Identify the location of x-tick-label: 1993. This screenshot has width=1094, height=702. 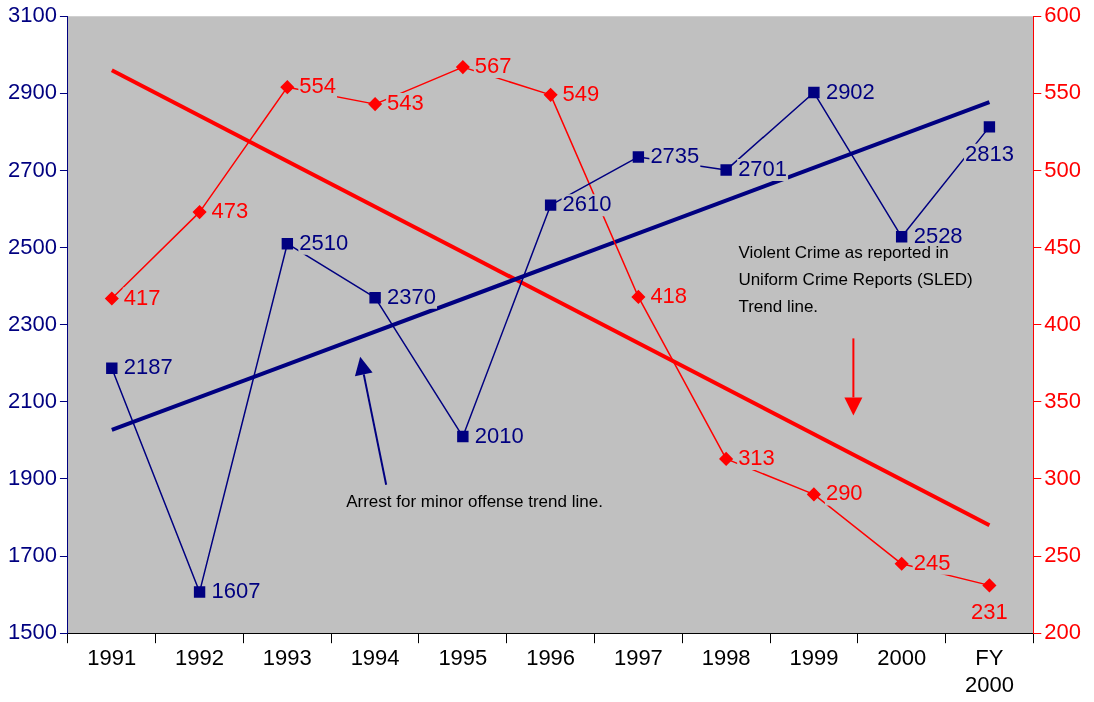
(287, 658).